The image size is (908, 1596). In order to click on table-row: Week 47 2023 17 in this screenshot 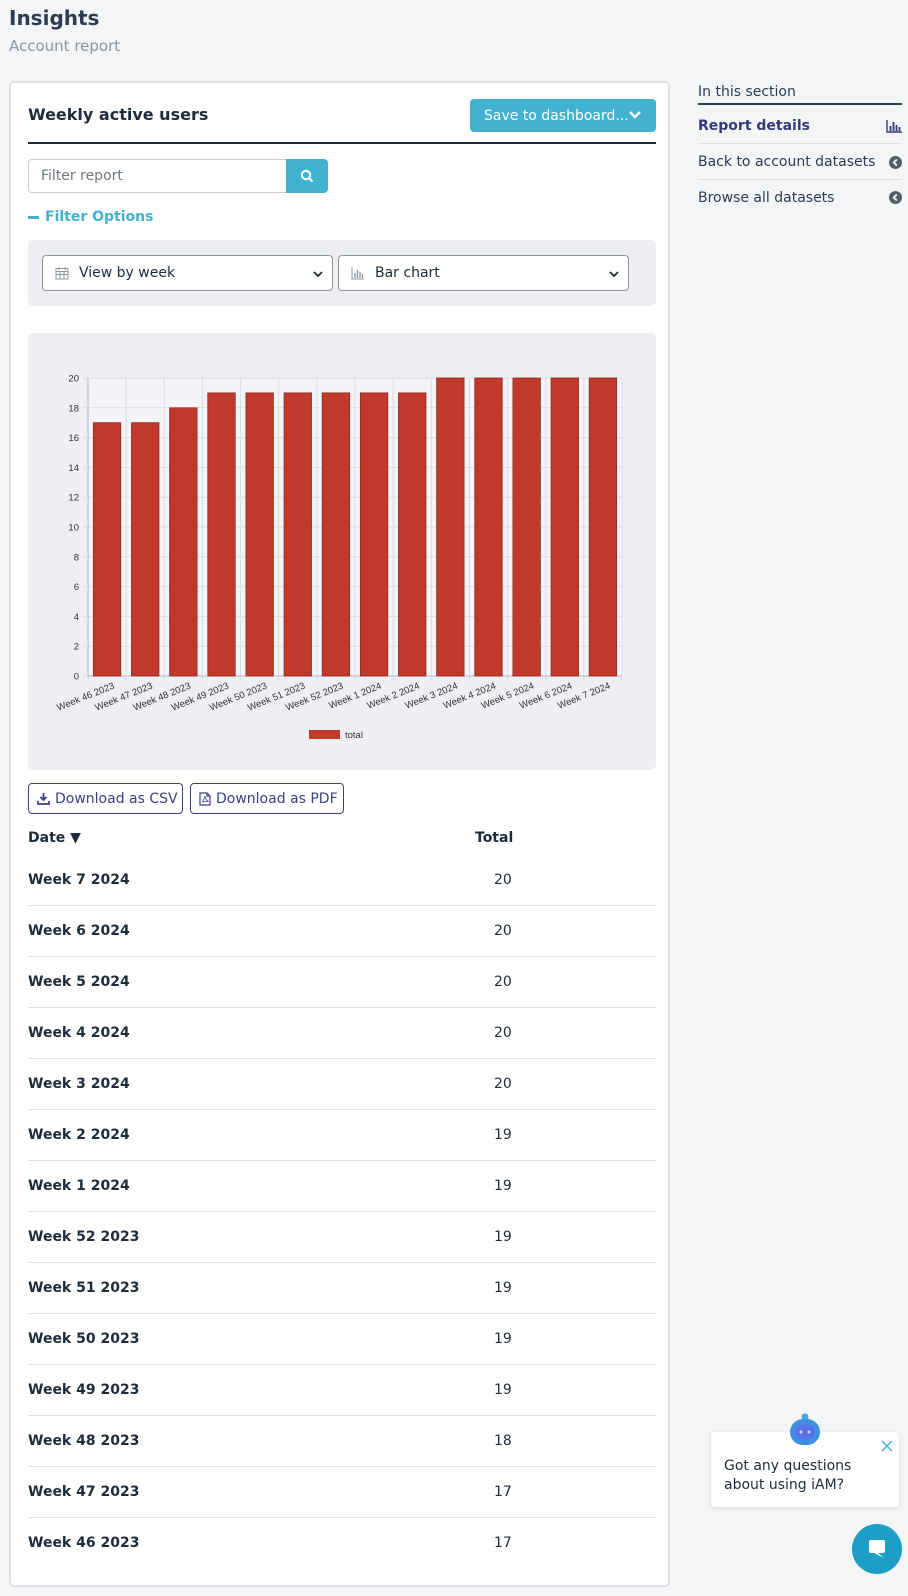, I will do `click(342, 1492)`.